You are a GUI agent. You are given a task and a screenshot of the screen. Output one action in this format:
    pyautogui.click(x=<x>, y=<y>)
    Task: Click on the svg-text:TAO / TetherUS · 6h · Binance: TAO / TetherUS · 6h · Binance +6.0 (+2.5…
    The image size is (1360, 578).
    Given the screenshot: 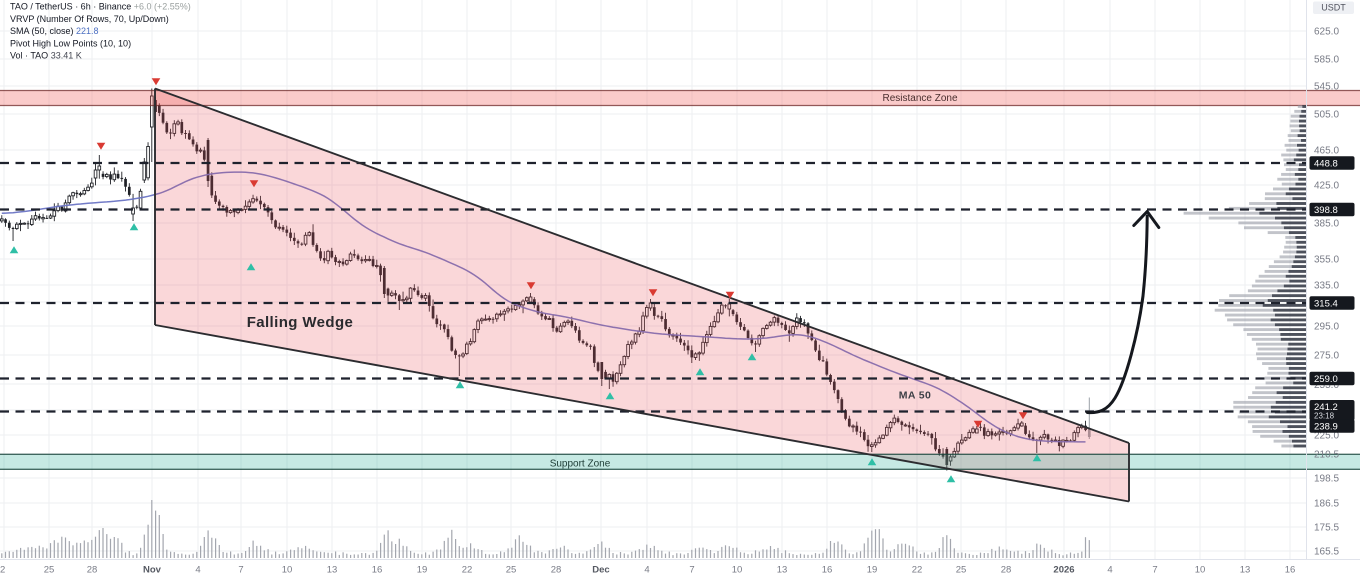 What is the action you would take?
    pyautogui.click(x=100, y=7)
    